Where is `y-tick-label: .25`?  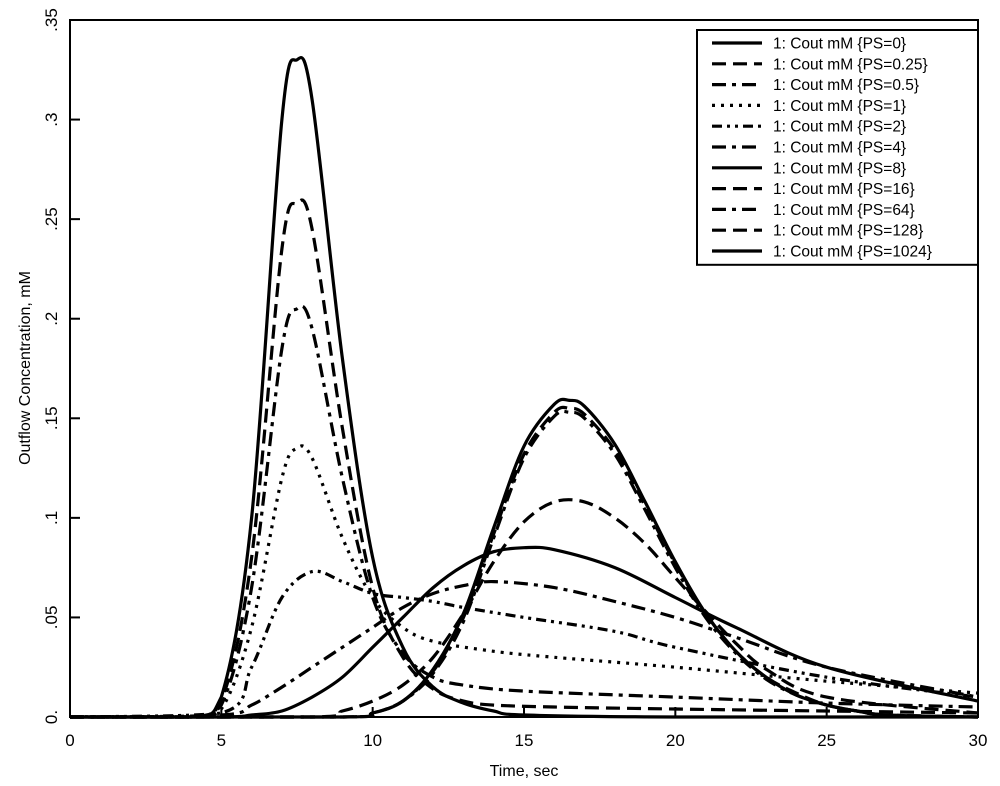
y-tick-label: .25 is located at coordinates (51, 219).